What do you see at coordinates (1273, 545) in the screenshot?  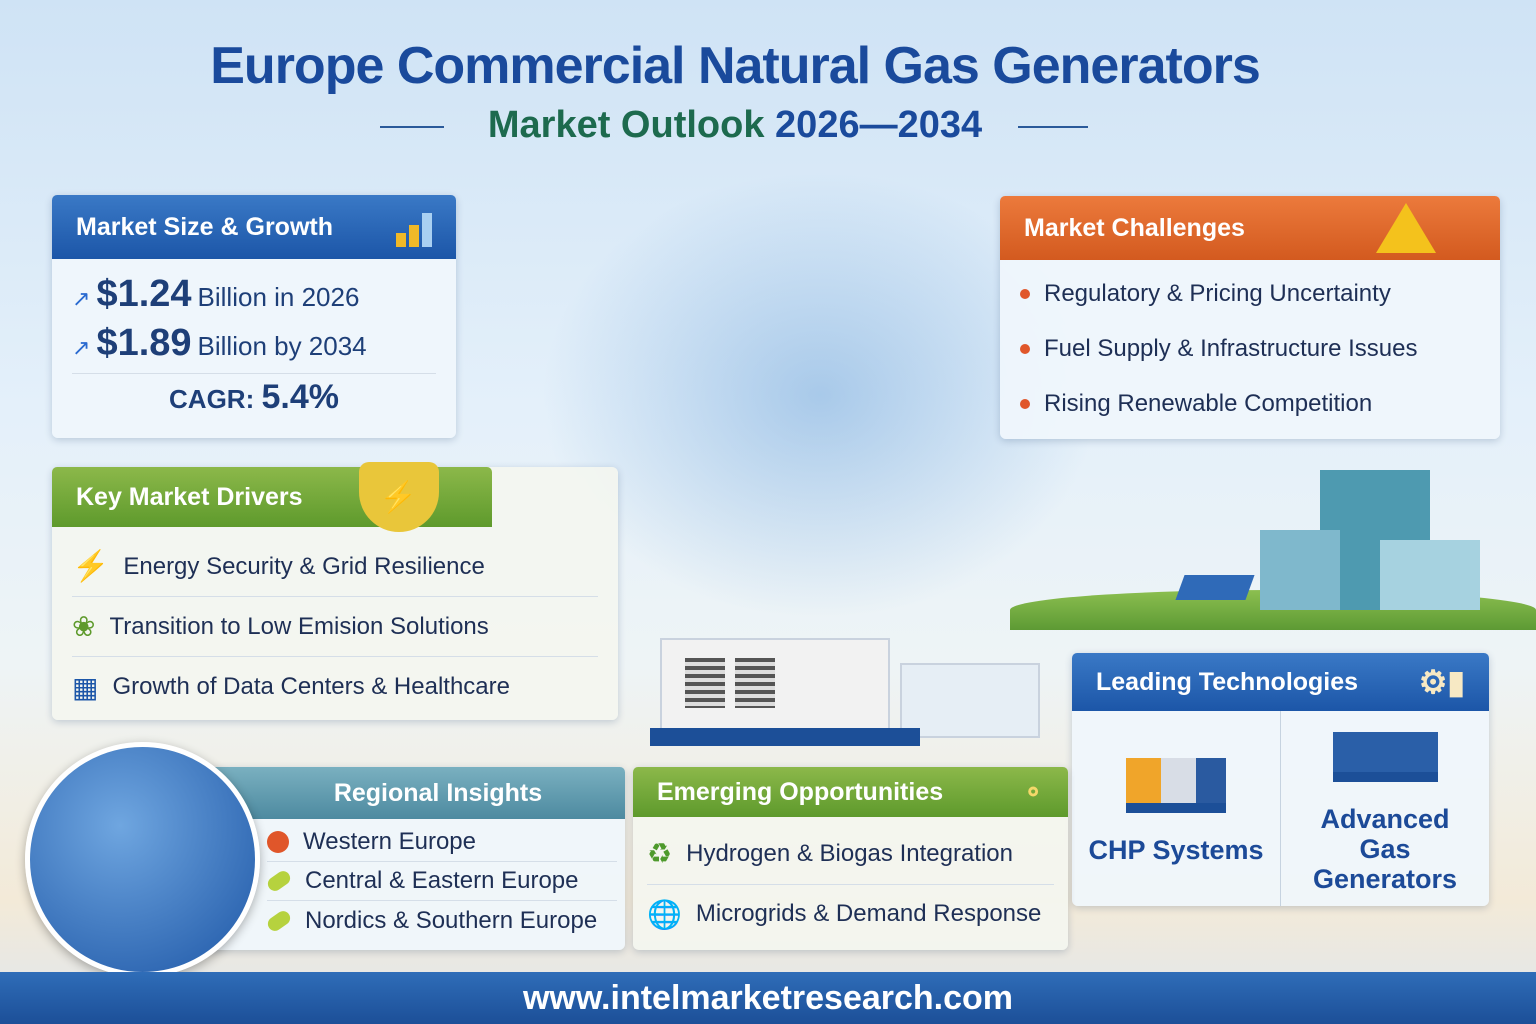 I see `city-illustration` at bounding box center [1273, 545].